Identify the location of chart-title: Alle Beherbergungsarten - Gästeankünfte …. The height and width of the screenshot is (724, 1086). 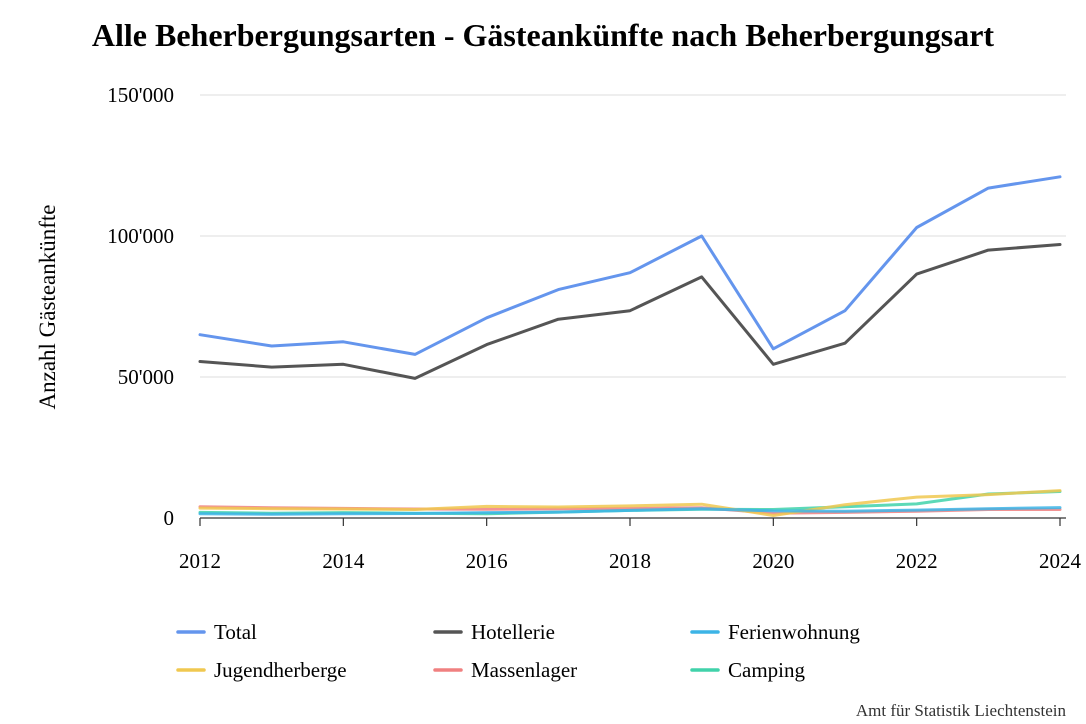
(543, 35).